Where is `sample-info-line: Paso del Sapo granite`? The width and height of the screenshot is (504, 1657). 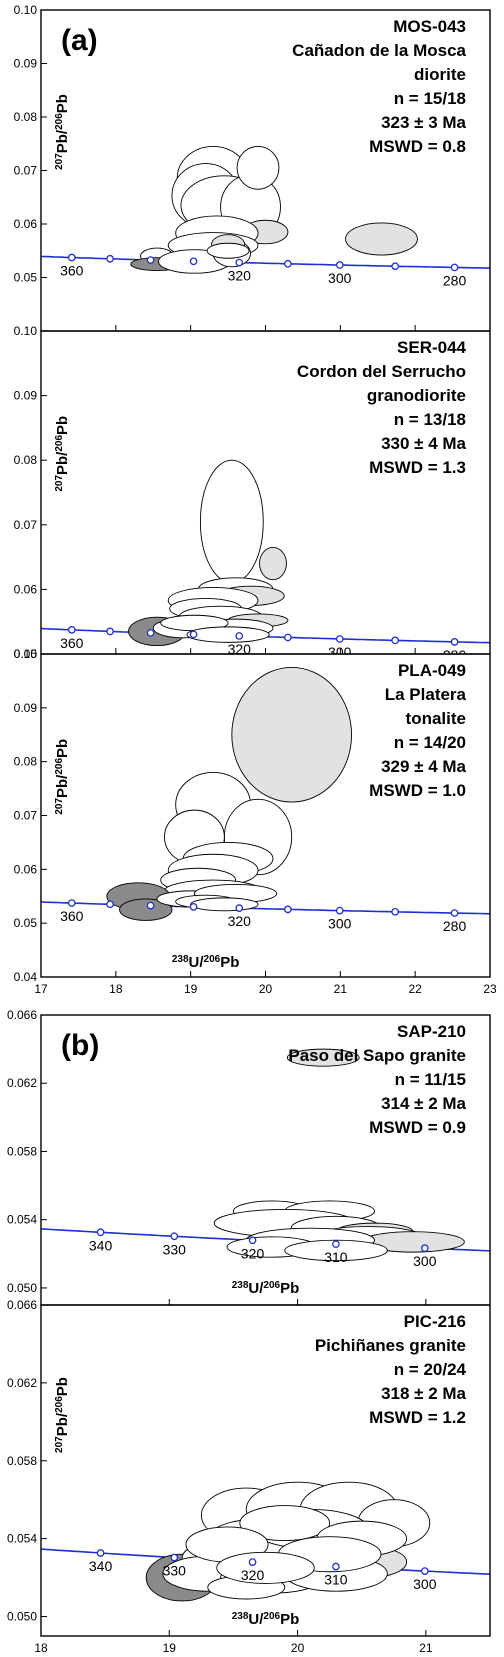 sample-info-line: Paso del Sapo granite is located at coordinates (377, 1055).